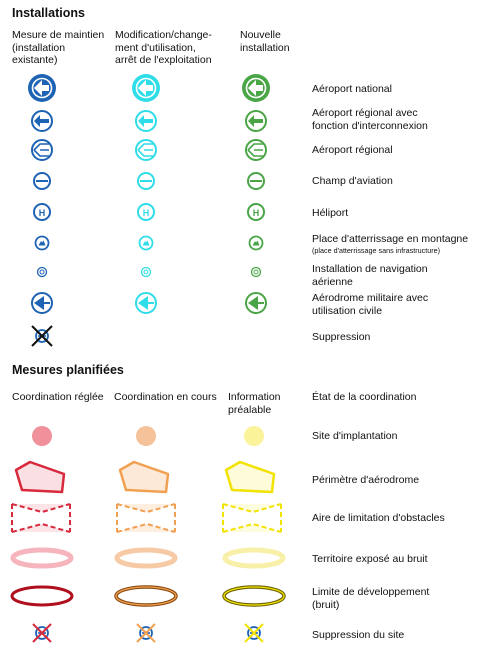  I want to click on development-limit-icon-prealable, so click(254, 596).